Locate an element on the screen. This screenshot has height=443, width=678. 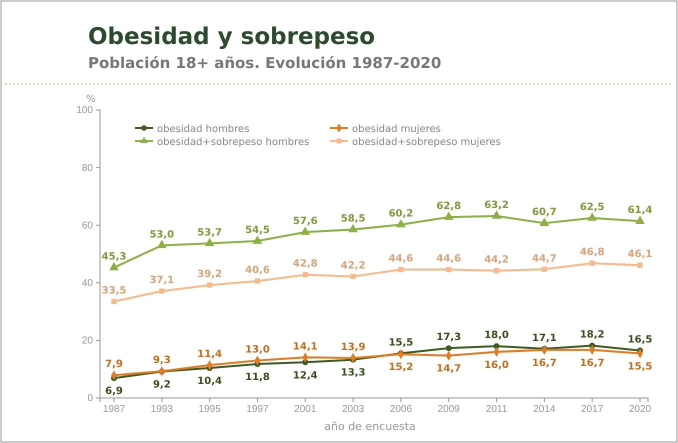
x-tick-label: 2006 is located at coordinates (401, 410).